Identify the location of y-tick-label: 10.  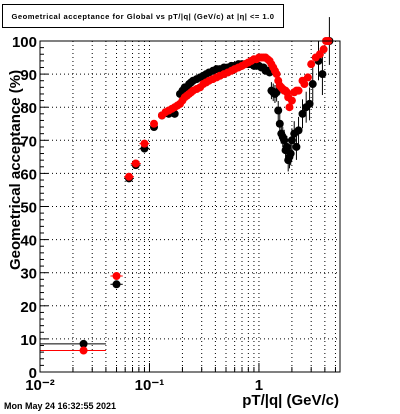
(28, 340).